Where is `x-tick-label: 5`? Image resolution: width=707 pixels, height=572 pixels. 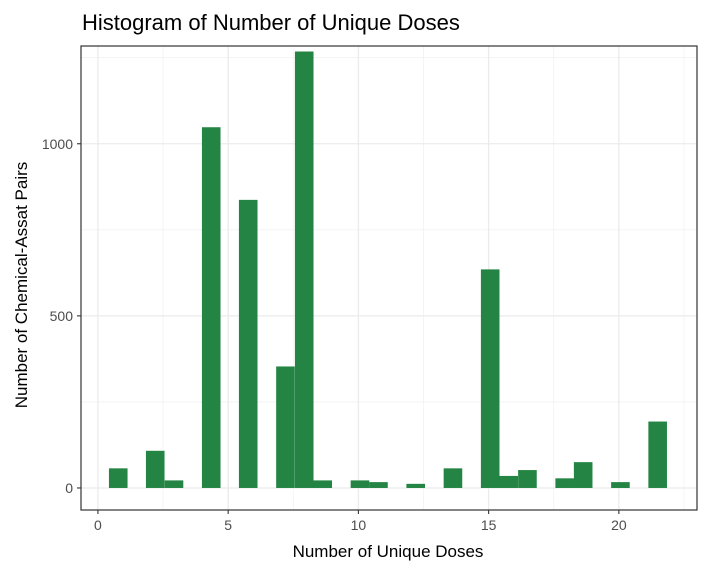 x-tick-label: 5 is located at coordinates (228, 525).